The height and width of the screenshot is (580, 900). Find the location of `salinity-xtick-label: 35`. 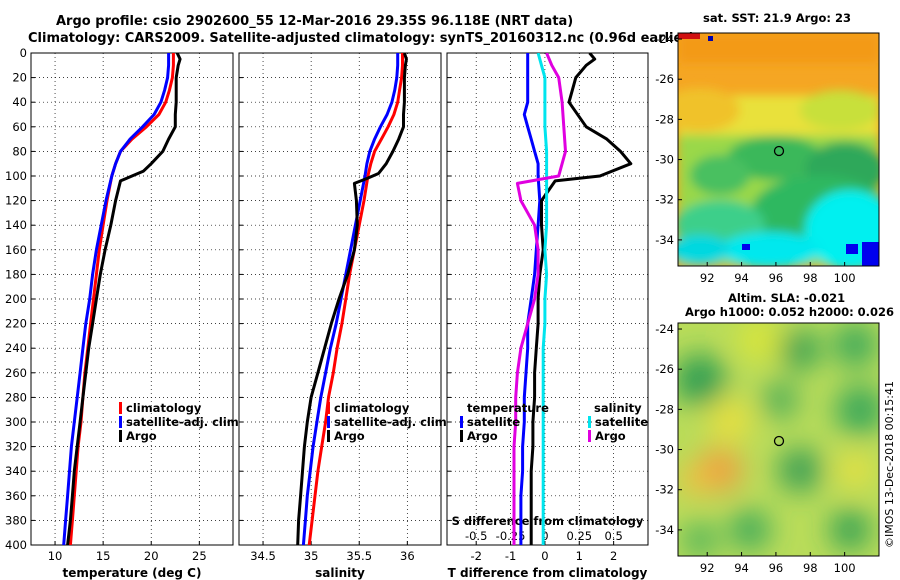

salinity-xtick-label: 35 is located at coordinates (311, 556).